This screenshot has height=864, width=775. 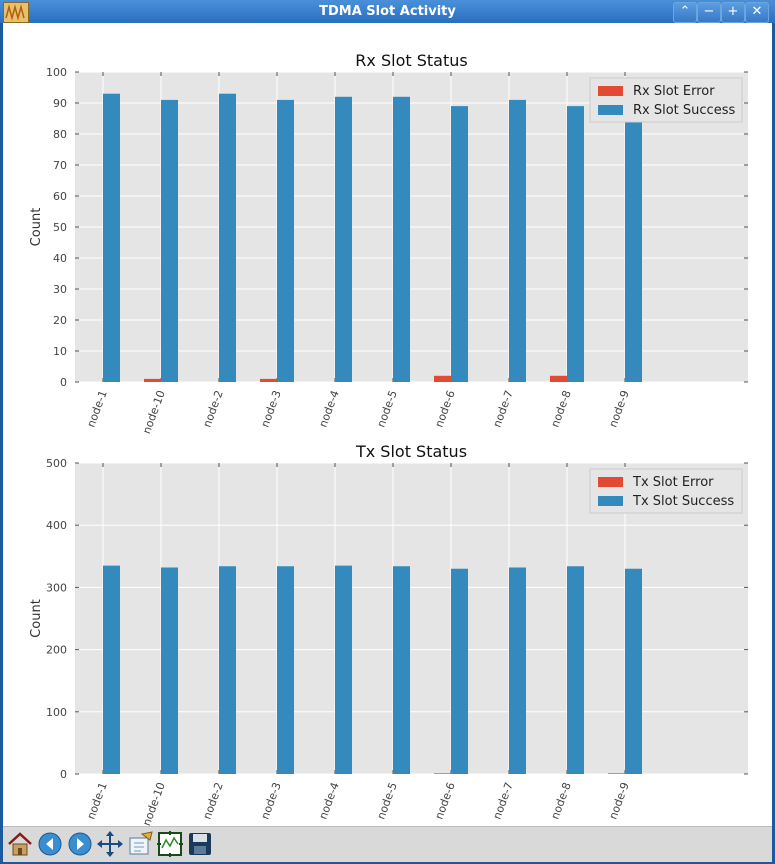 I want to click on home-icon, so click(x=20, y=844).